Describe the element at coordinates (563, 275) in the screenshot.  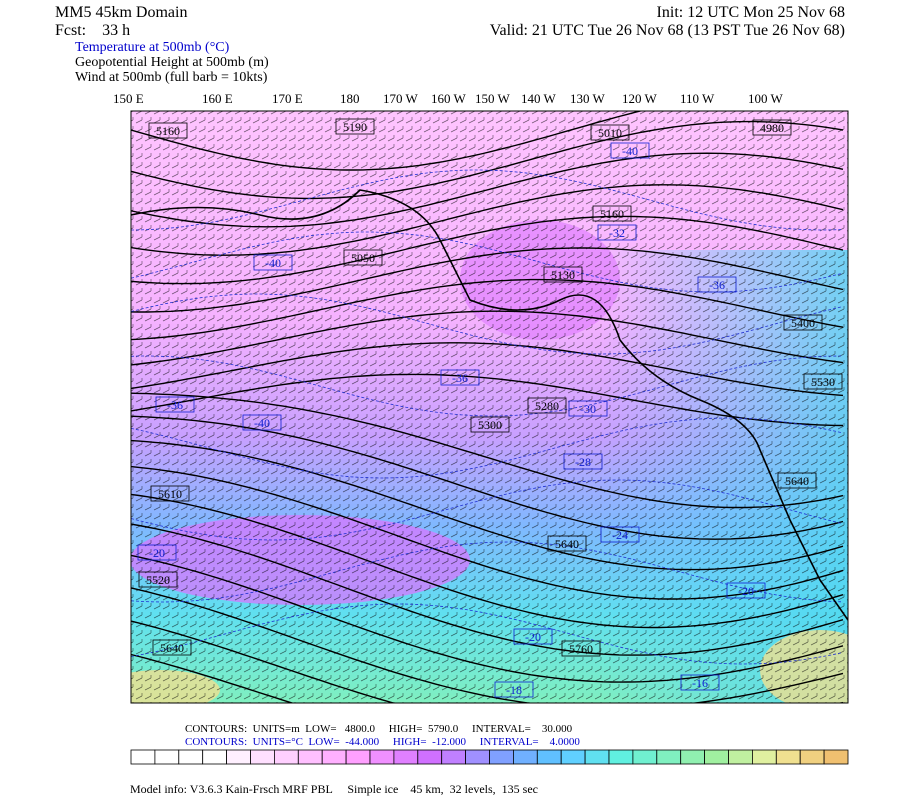
I see `contour-label: 5130` at that location.